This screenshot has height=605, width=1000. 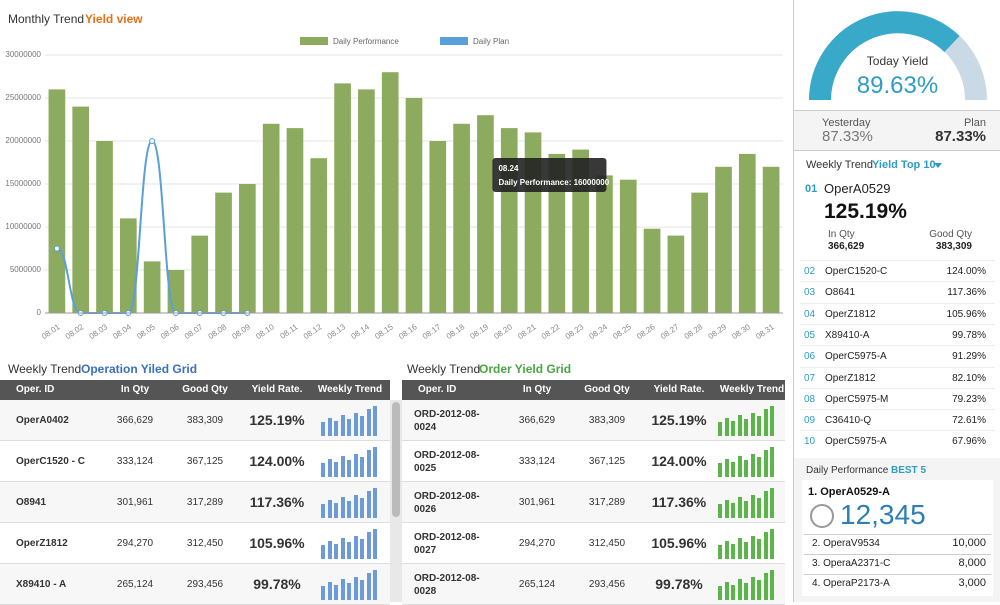 I want to click on cell: X89410 - A, so click(x=41, y=584).